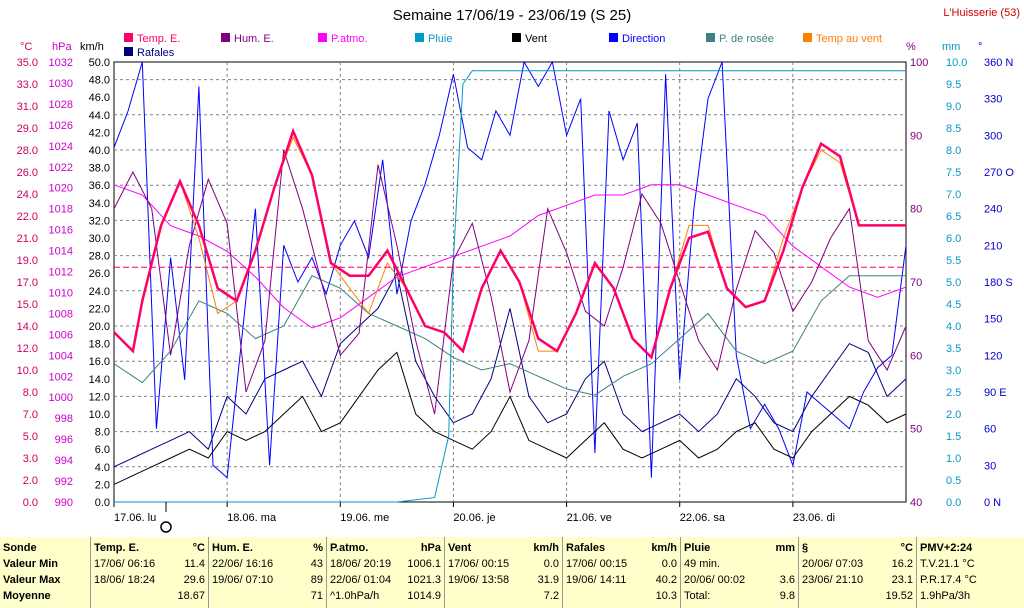  Describe the element at coordinates (99, 116) in the screenshot. I see `wind-axis-tick: 44.0` at that location.